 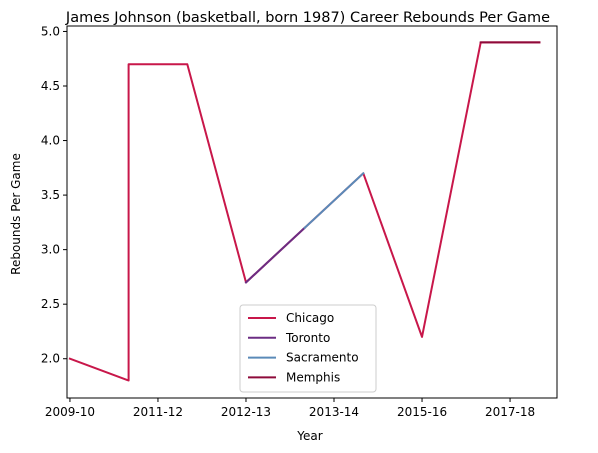 I want to click on y-axis-label: Rebounds Per Game, so click(x=16, y=214).